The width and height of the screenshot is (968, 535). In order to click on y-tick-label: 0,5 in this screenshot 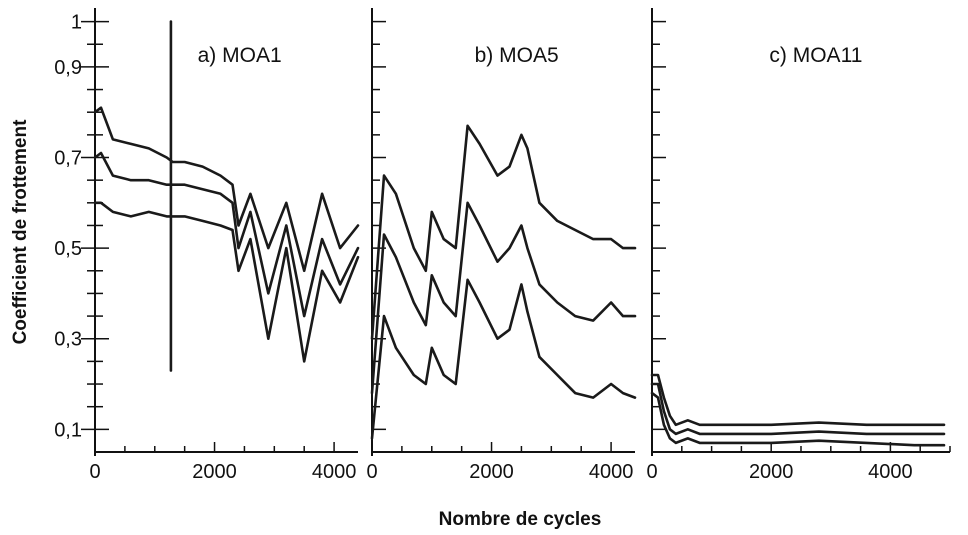, I will do `click(68, 249)`.